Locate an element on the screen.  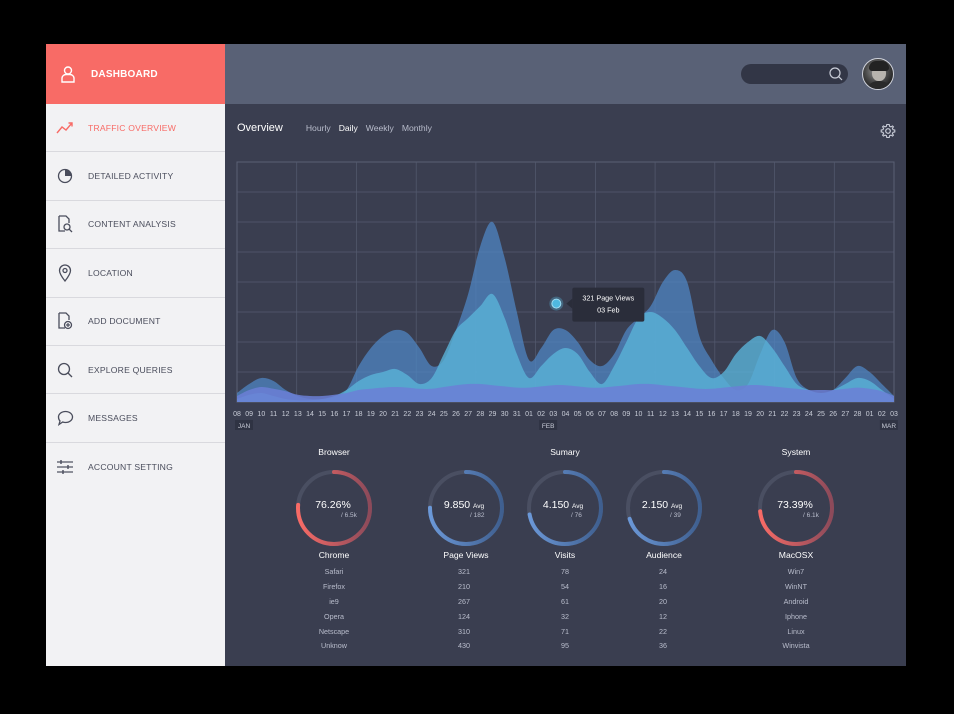
x-tick-label: 05 is located at coordinates (578, 414).